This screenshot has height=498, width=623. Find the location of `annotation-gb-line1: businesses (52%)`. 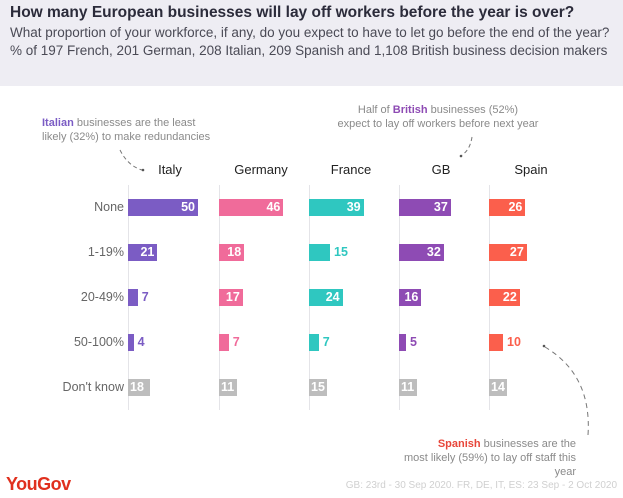

annotation-gb-line1: businesses (52%) is located at coordinates (473, 110).